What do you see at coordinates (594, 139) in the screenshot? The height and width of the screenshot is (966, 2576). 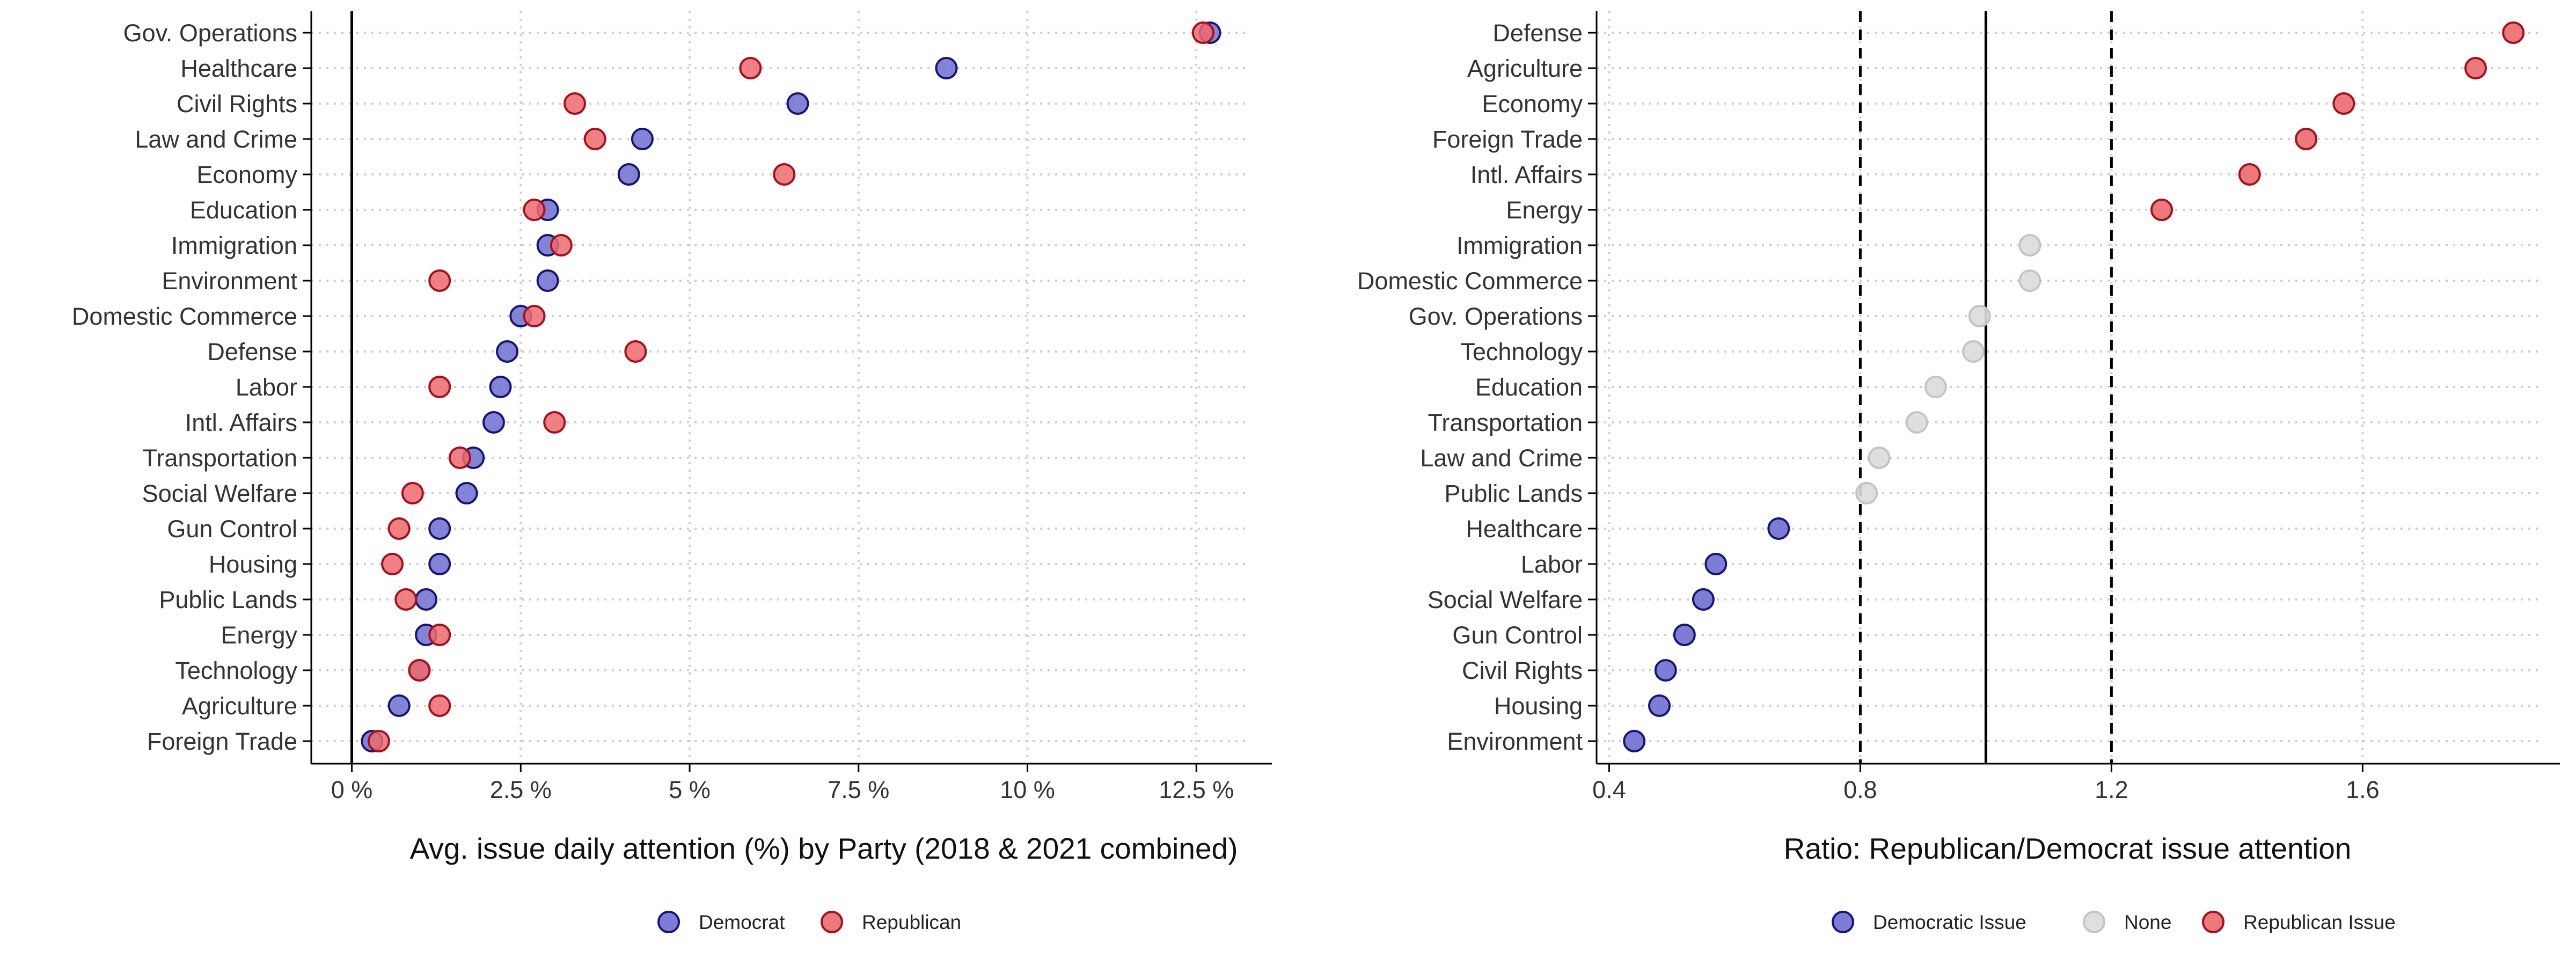 I see `point-republican-law-and-crime` at bounding box center [594, 139].